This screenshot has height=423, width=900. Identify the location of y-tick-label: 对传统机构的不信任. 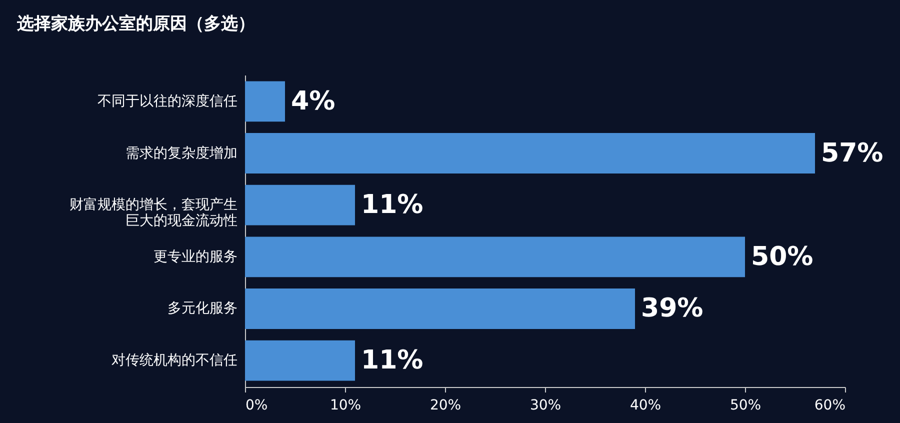
(175, 360).